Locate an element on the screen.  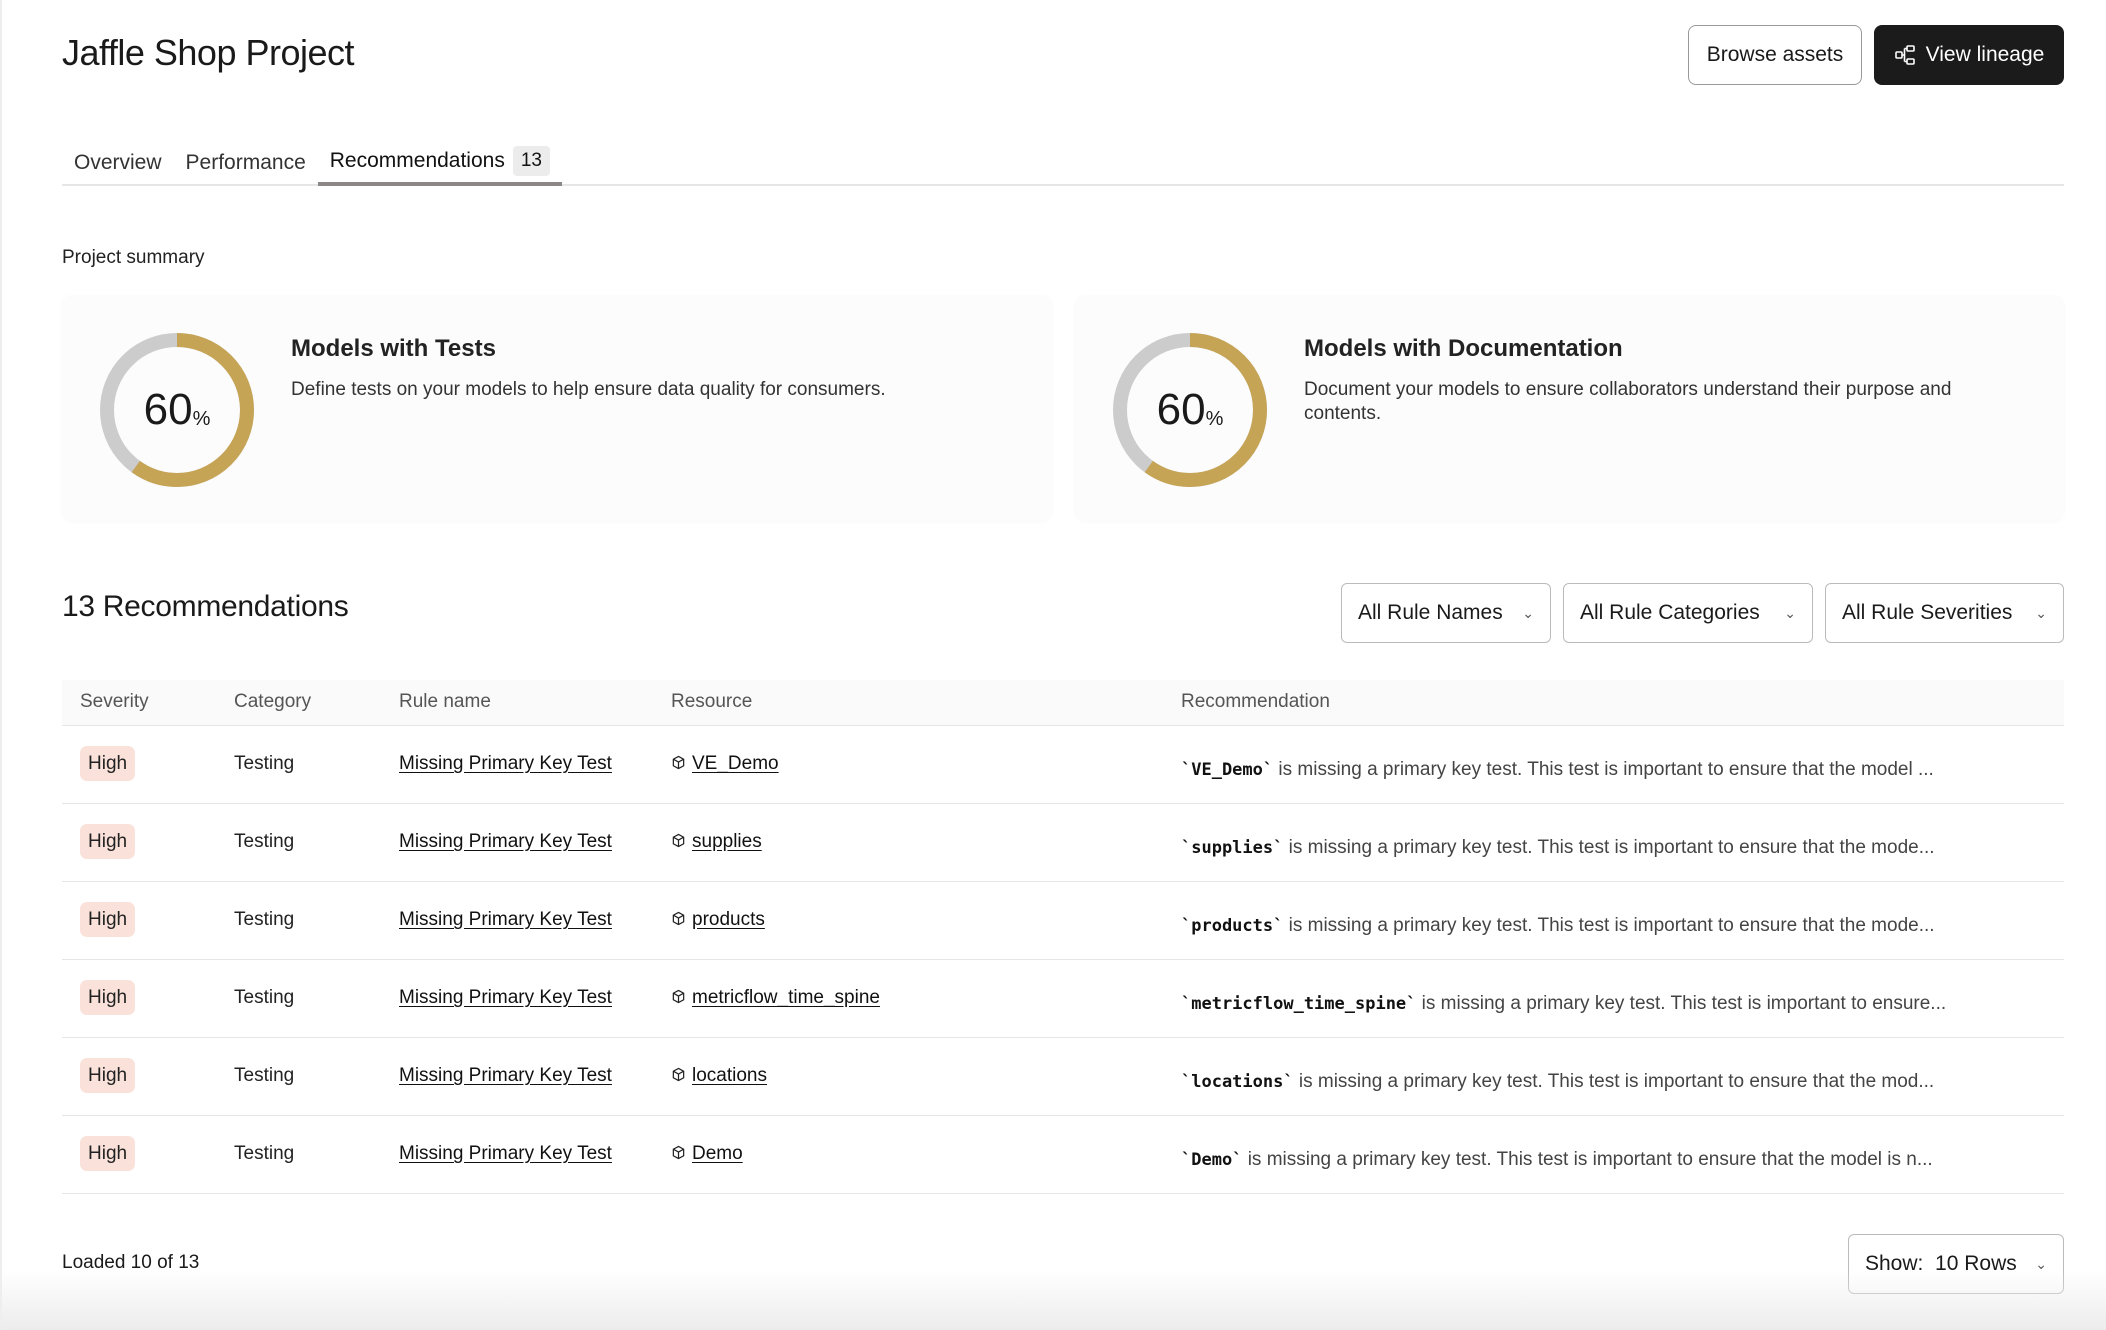
resource-link: VE_Demo is located at coordinates (735, 763).